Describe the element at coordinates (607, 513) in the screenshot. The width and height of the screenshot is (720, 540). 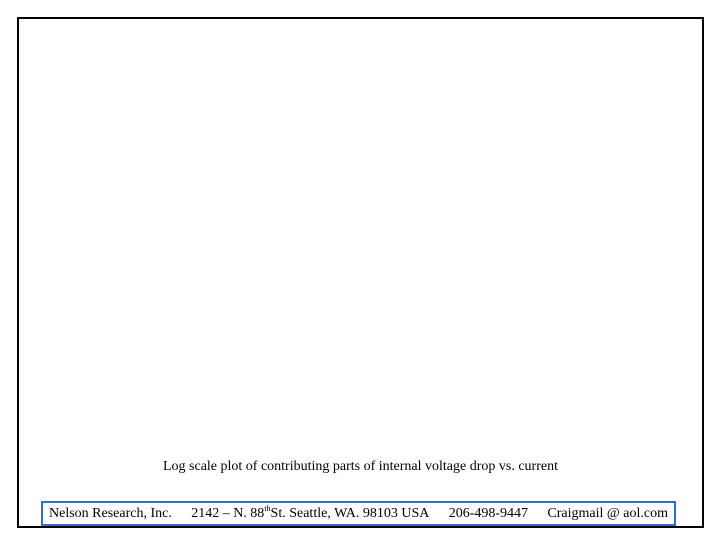
I see `email-address: Craigmail @ aol.com` at that location.